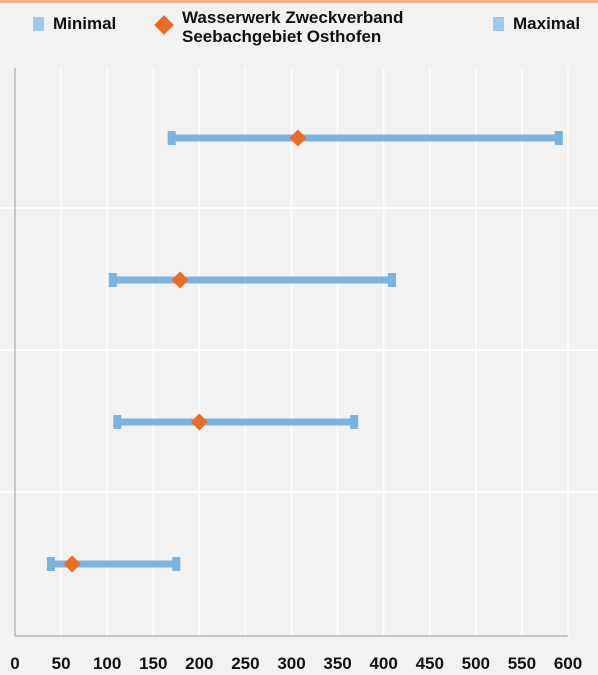 The height and width of the screenshot is (675, 598). What do you see at coordinates (547, 23) in the screenshot?
I see `legend-maximal-label: Maximal` at bounding box center [547, 23].